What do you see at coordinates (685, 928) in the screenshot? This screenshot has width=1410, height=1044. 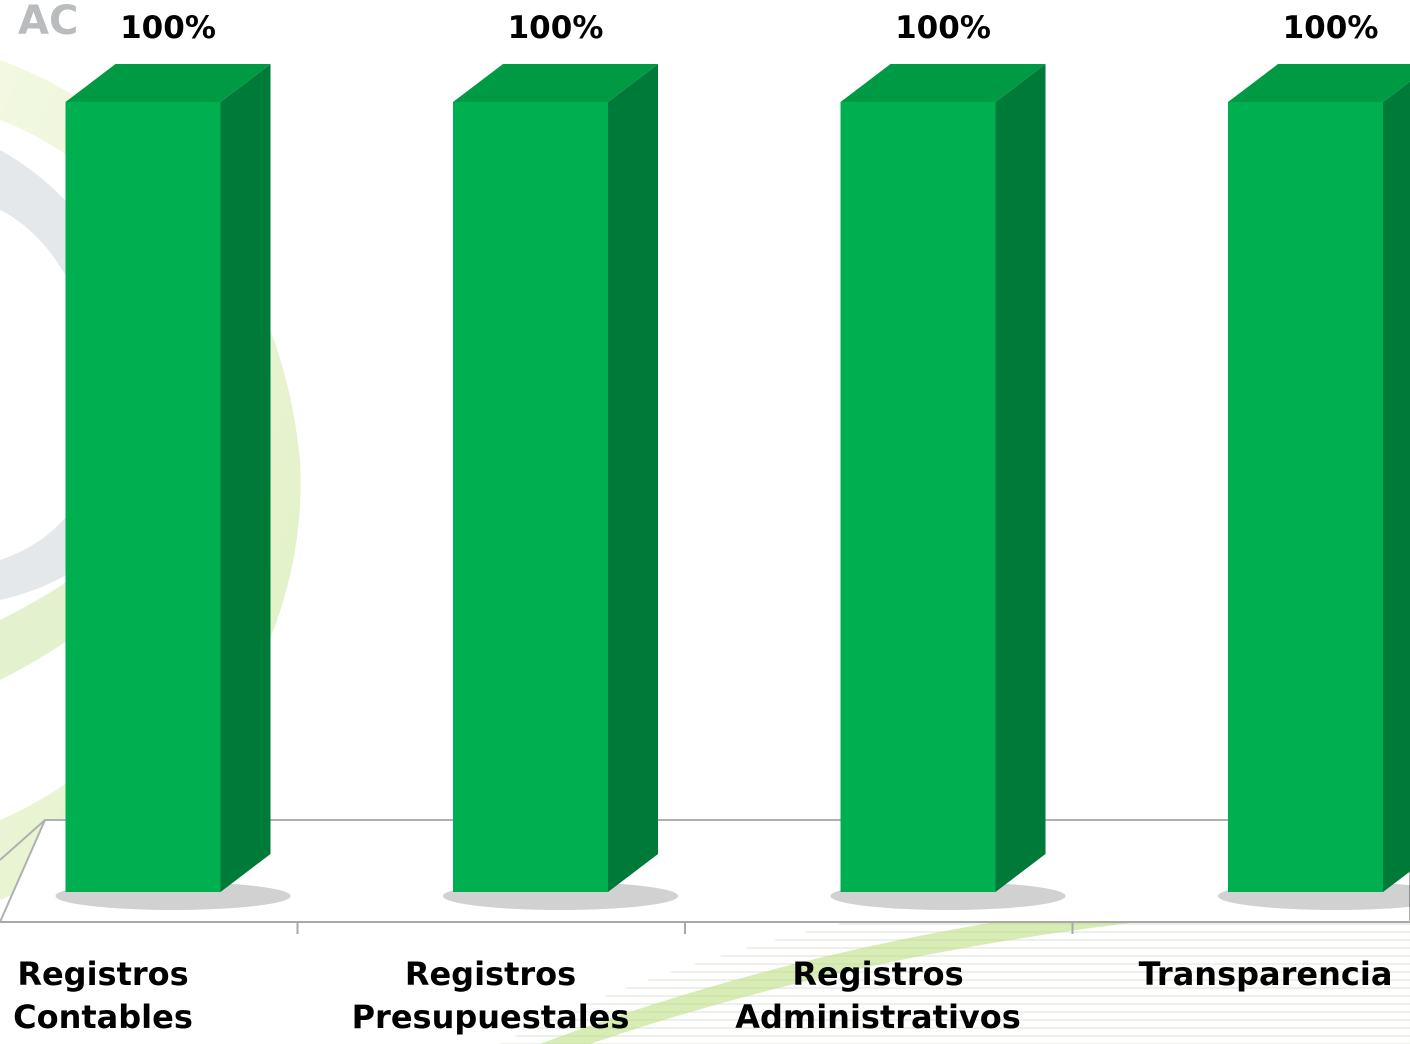 I see `x-axis-ticks` at bounding box center [685, 928].